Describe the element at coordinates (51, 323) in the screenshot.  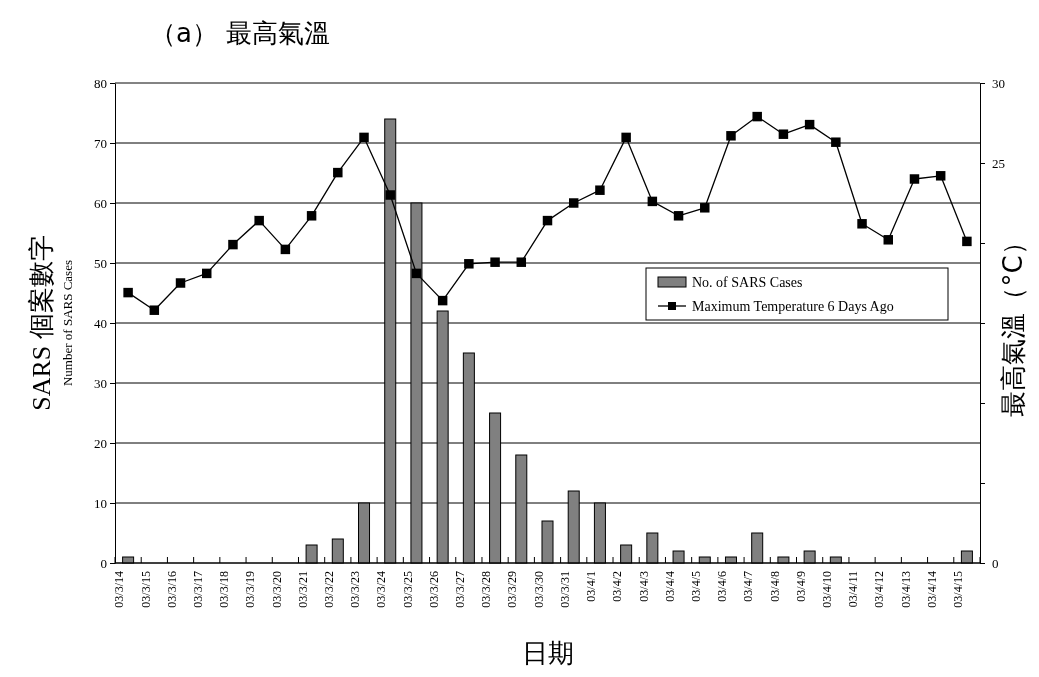
I see `y-axis-title: SARS 個案數字 Number of SARS Cases` at that location.